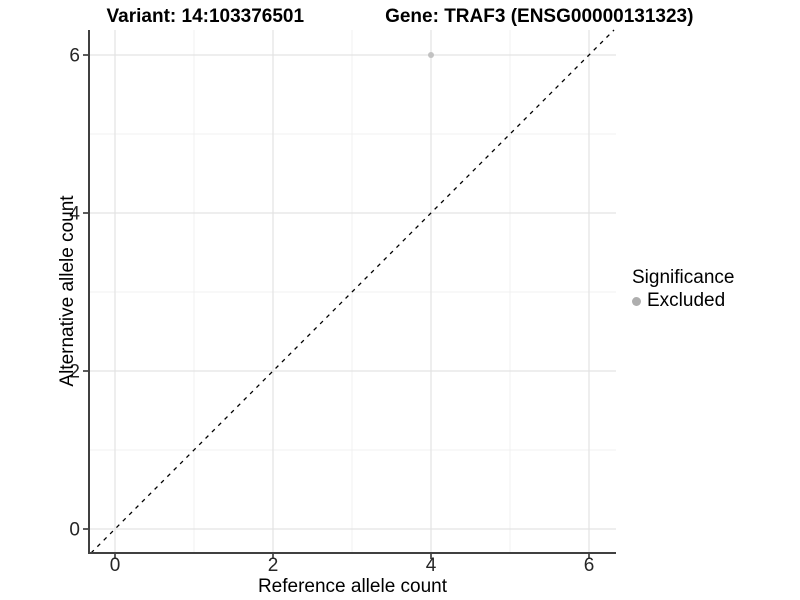 This screenshot has height=600, width=800. What do you see at coordinates (539, 16) in the screenshot?
I see `gene-title: Gene: TRAF3 (ENSG00000131323)` at bounding box center [539, 16].